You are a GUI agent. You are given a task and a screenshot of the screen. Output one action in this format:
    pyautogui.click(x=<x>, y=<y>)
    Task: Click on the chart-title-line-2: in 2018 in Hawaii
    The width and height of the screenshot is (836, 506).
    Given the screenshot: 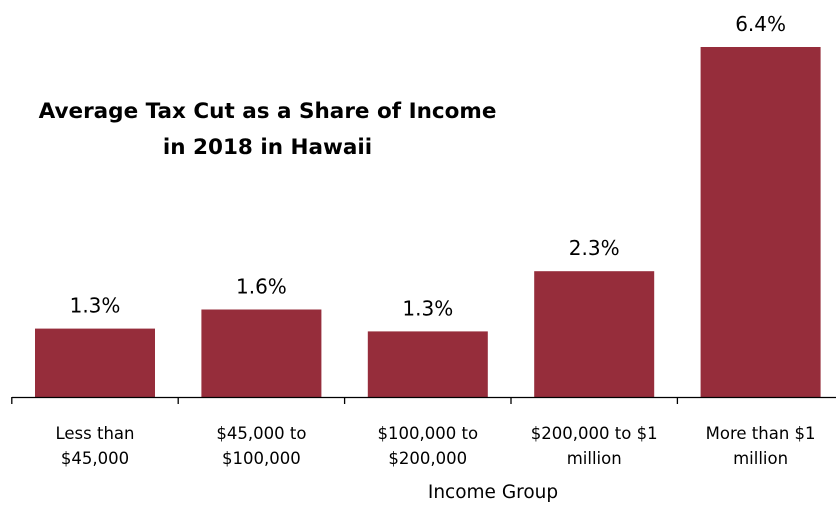 What is the action you would take?
    pyautogui.click(x=267, y=147)
    